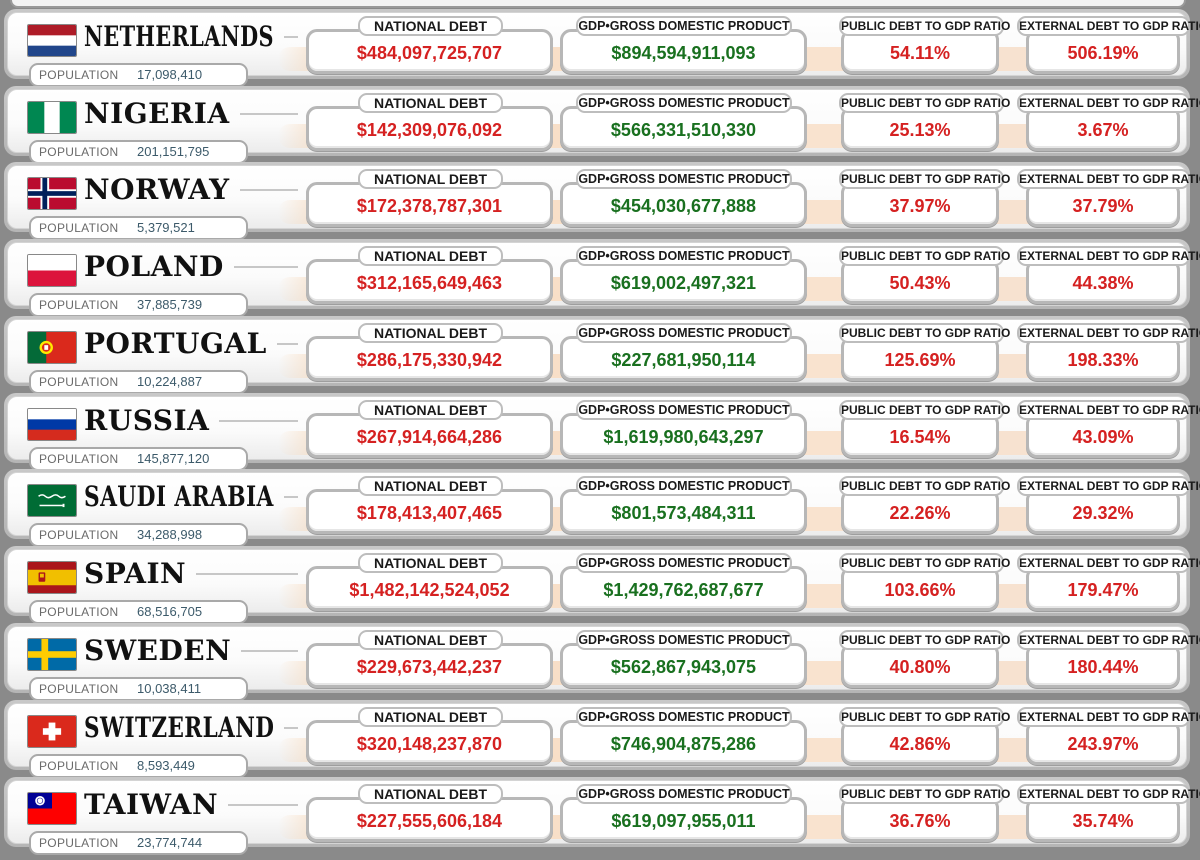 The height and width of the screenshot is (860, 1200). I want to click on population-box: POPULATION 145,877,120, so click(138, 459).